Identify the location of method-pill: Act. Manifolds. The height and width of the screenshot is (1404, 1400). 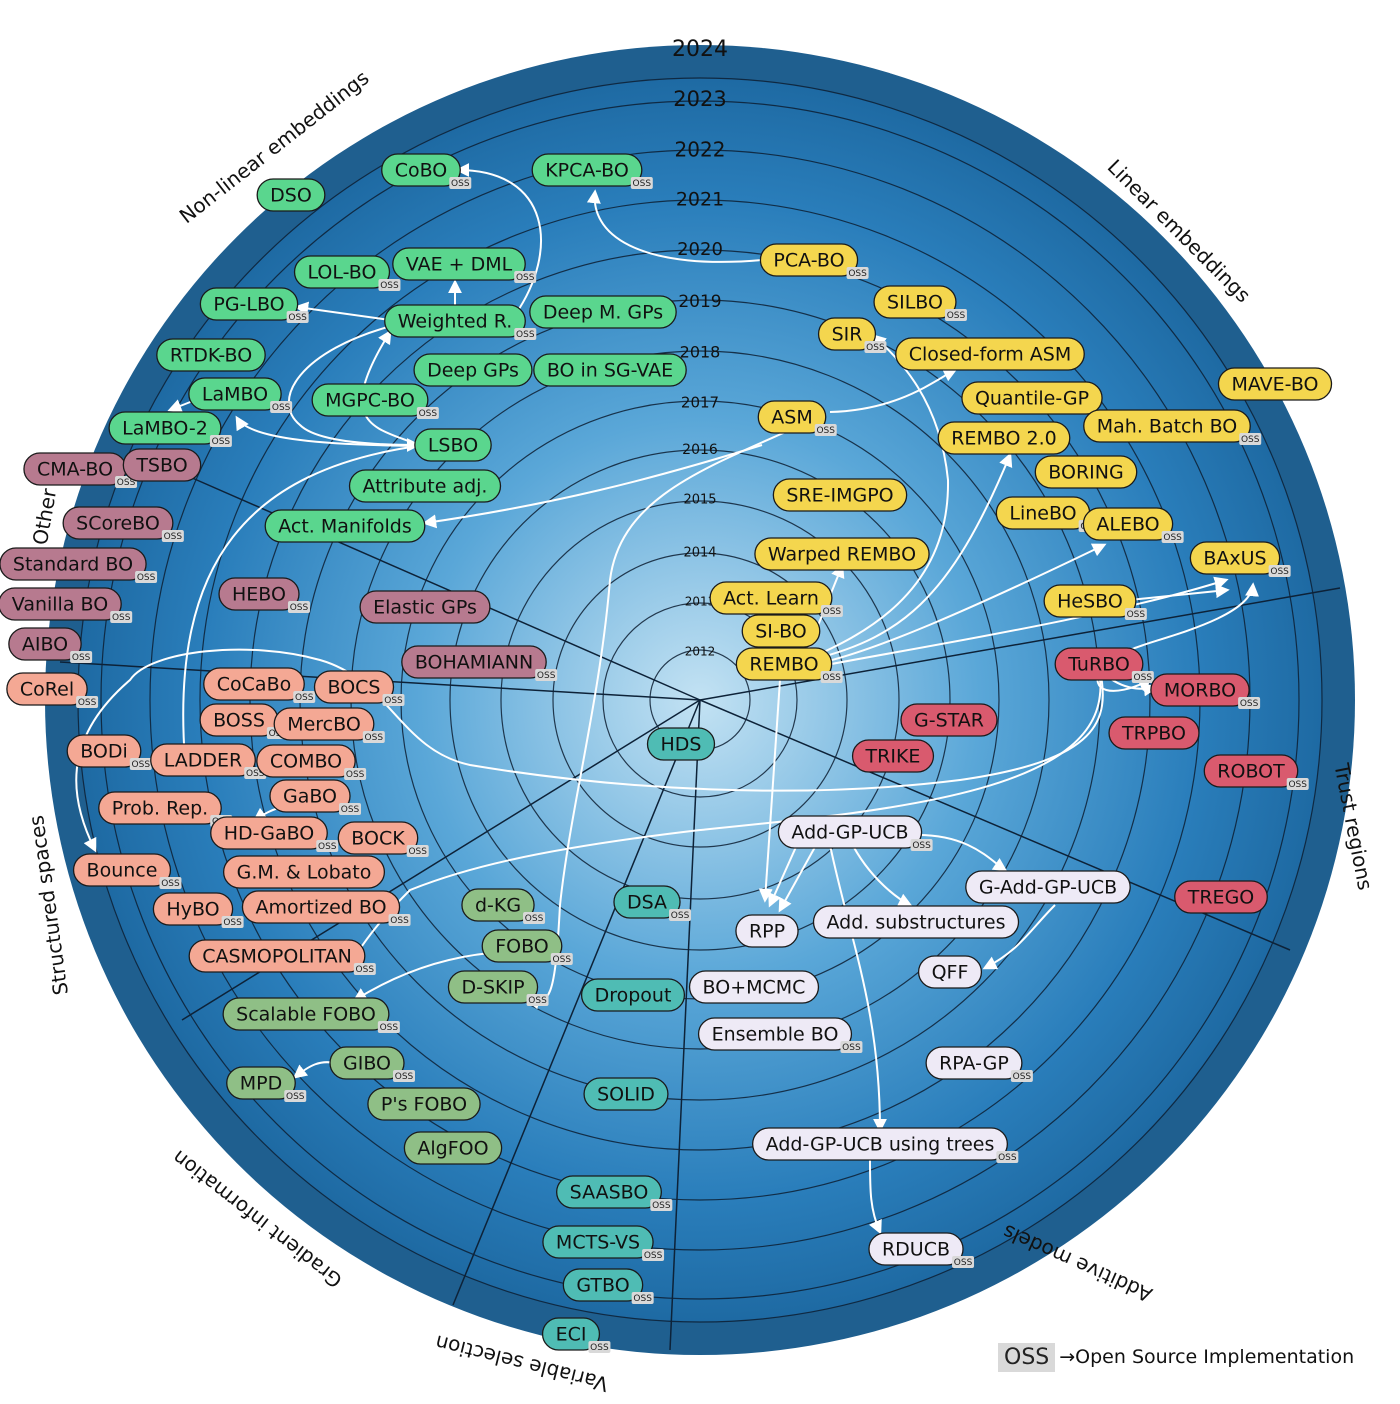
(345, 526).